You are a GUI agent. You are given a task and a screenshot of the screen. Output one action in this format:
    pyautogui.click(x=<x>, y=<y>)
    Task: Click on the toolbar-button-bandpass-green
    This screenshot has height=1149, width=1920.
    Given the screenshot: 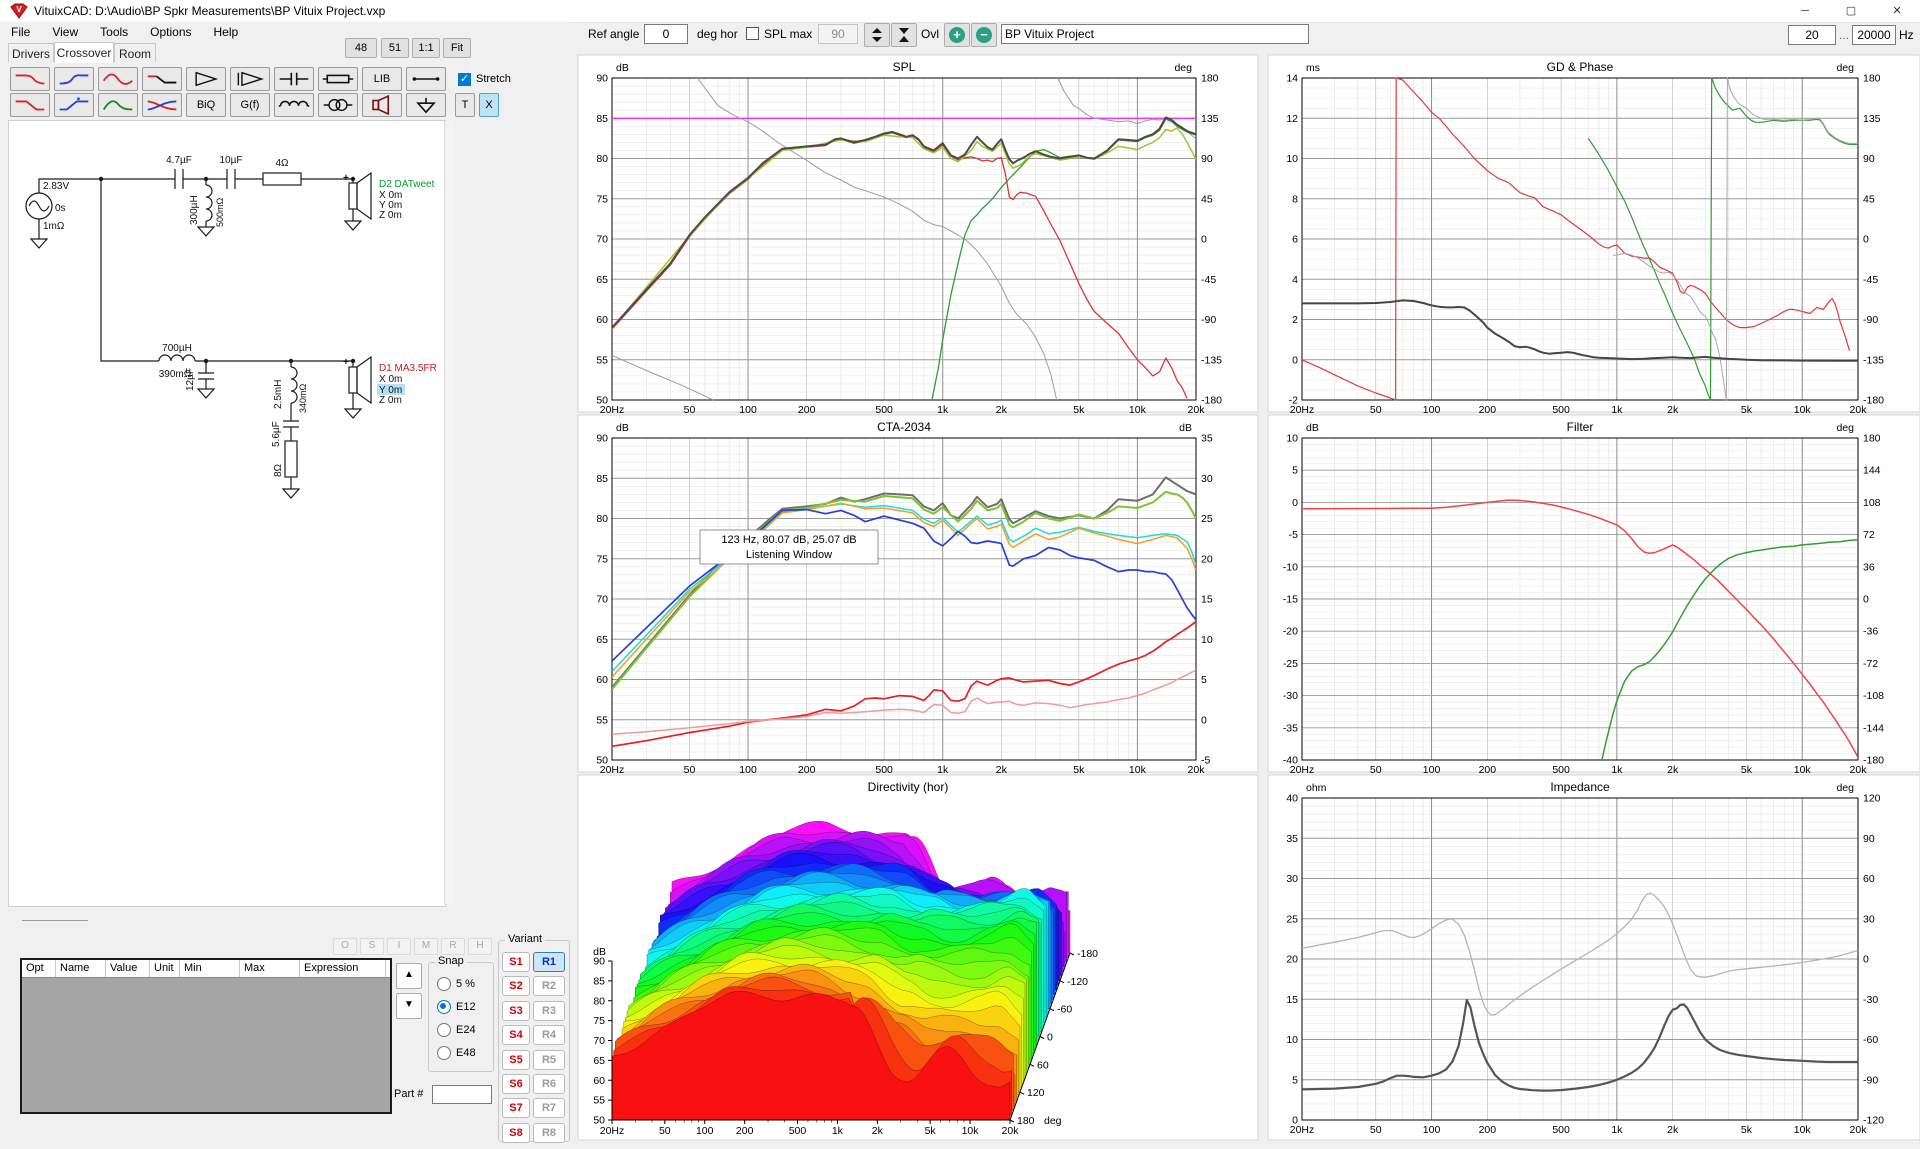 What is the action you would take?
    pyautogui.click(x=118, y=105)
    